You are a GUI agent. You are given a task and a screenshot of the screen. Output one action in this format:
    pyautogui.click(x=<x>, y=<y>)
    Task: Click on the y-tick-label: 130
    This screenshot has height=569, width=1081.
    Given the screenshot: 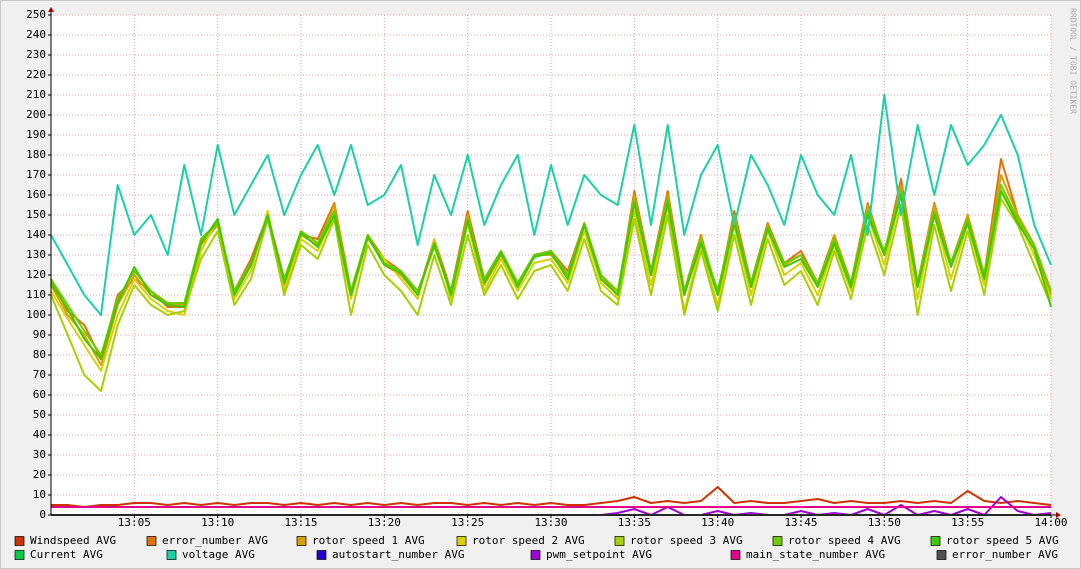 What is the action you would take?
    pyautogui.click(x=36, y=254)
    